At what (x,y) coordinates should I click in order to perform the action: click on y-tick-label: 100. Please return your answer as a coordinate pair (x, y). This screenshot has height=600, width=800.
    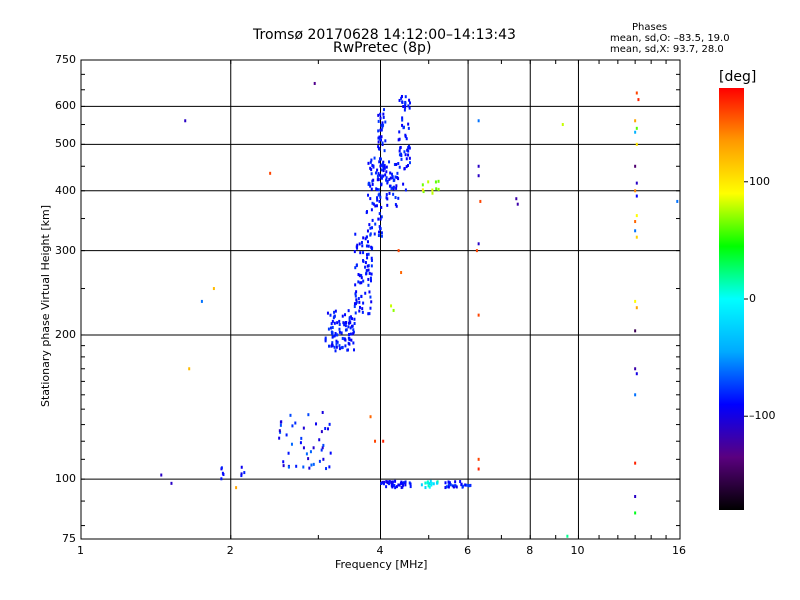
    Looking at the image, I should click on (65, 479).